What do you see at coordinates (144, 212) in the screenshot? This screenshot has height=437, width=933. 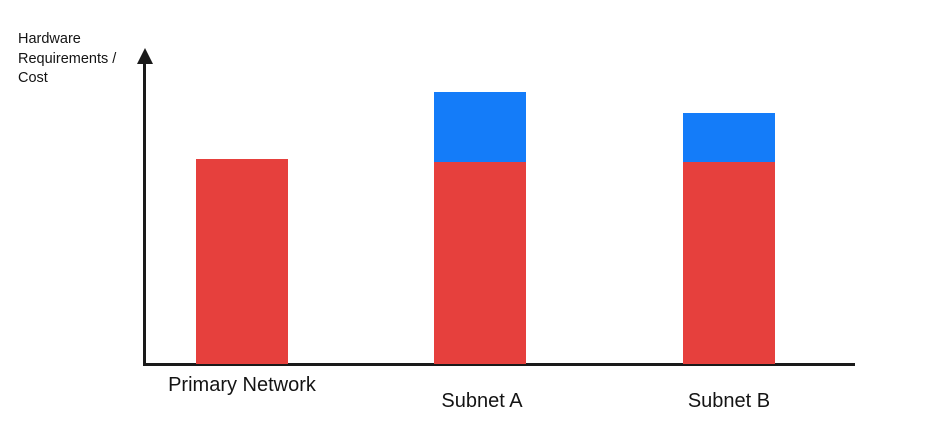 I see `y-axis-line` at bounding box center [144, 212].